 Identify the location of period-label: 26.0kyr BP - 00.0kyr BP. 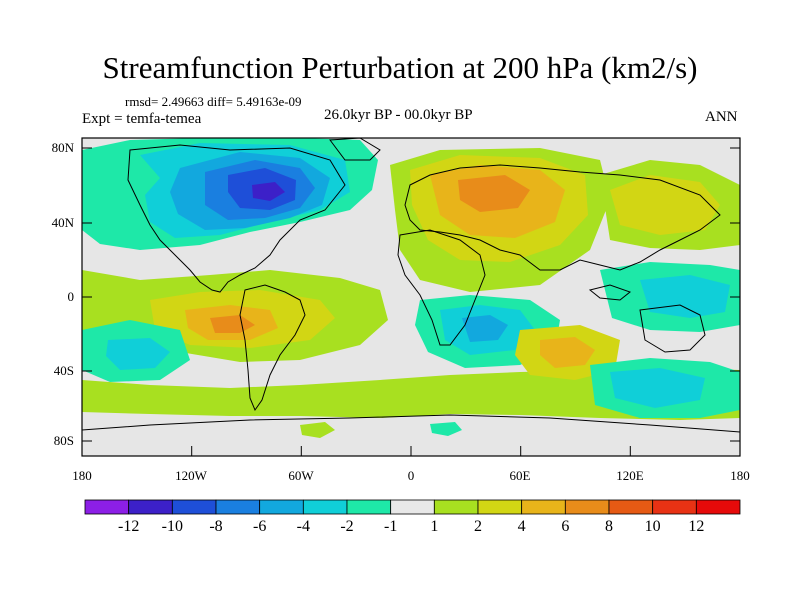
(398, 115).